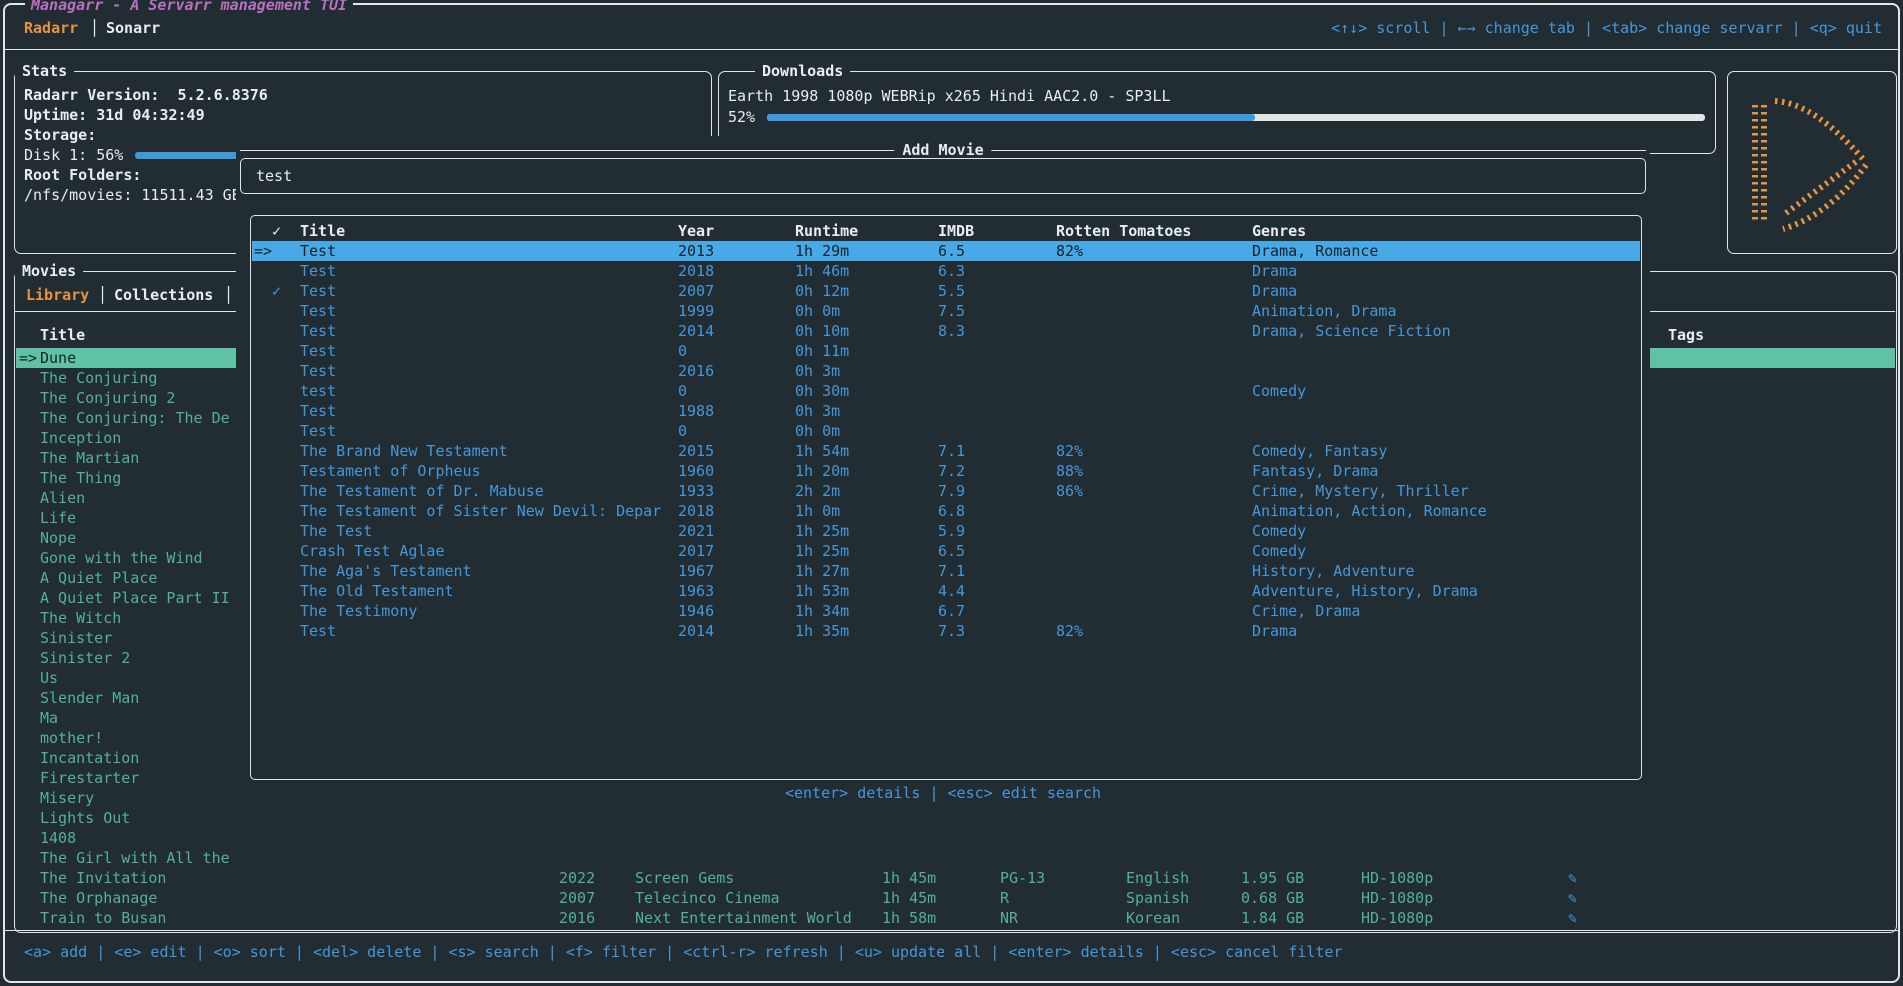  I want to click on result-genres: Comedy, Fantasy, so click(1320, 451).